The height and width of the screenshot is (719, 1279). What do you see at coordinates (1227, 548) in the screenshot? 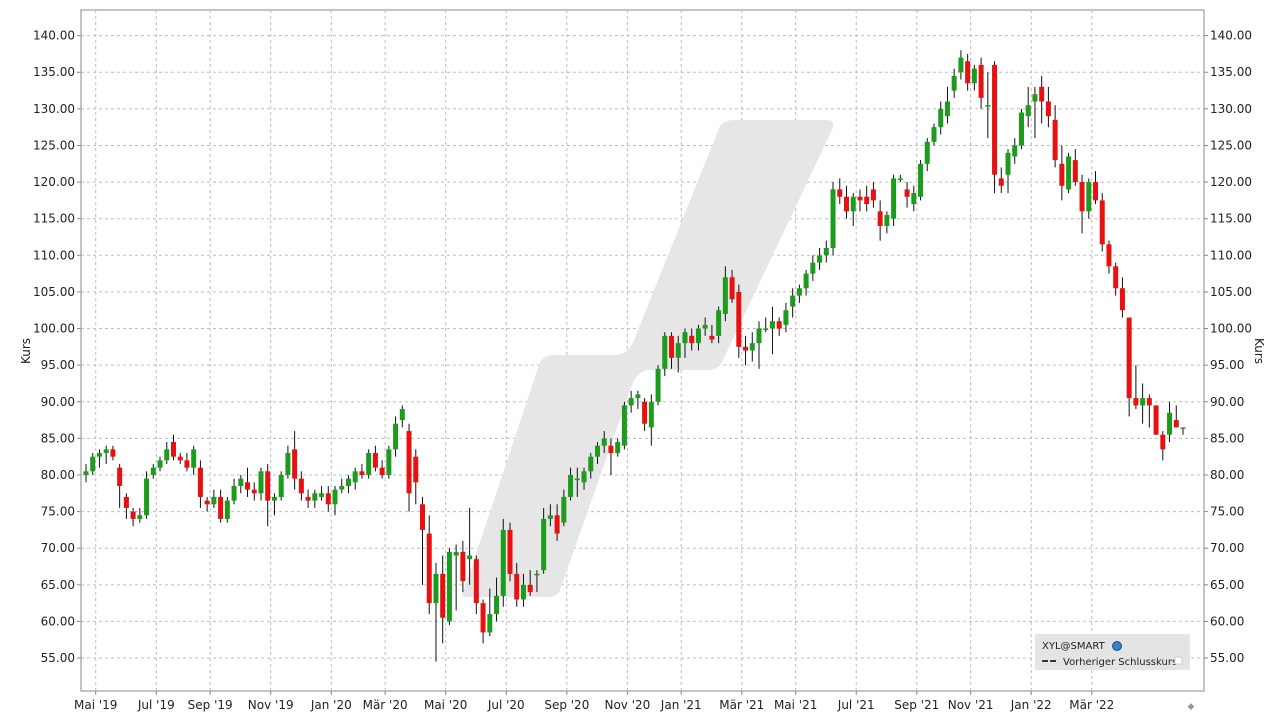
I see `y-tick-label: 70.00` at bounding box center [1227, 548].